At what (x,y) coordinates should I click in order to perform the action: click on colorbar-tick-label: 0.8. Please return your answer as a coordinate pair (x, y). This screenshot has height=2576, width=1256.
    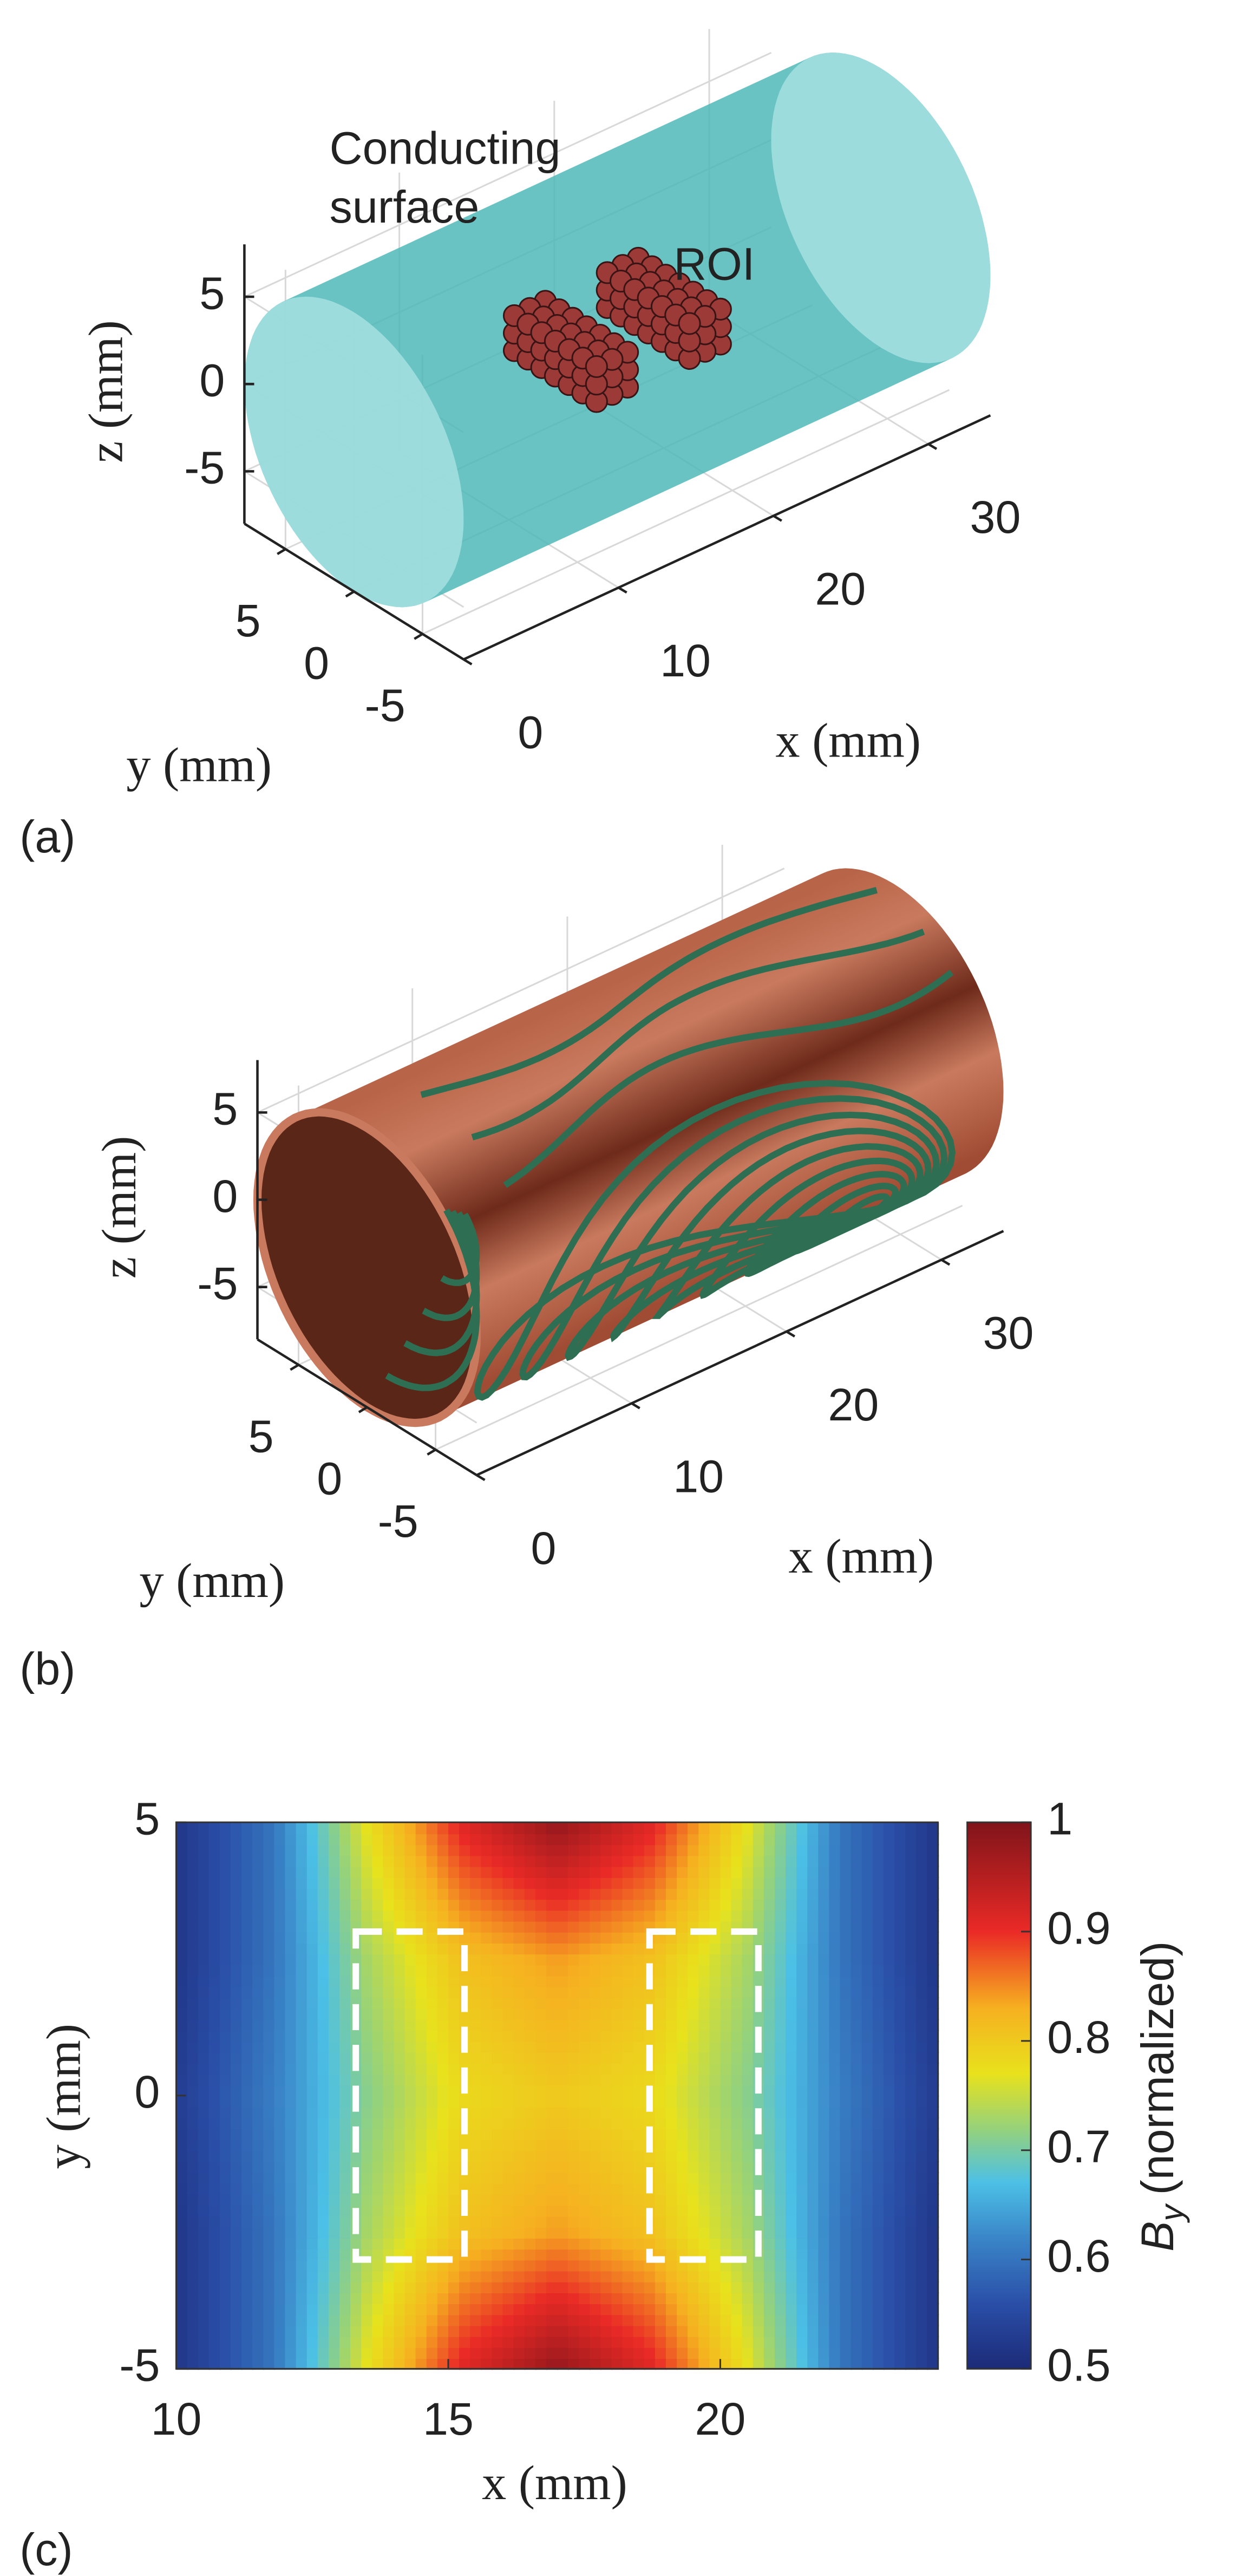
    Looking at the image, I should click on (1078, 2037).